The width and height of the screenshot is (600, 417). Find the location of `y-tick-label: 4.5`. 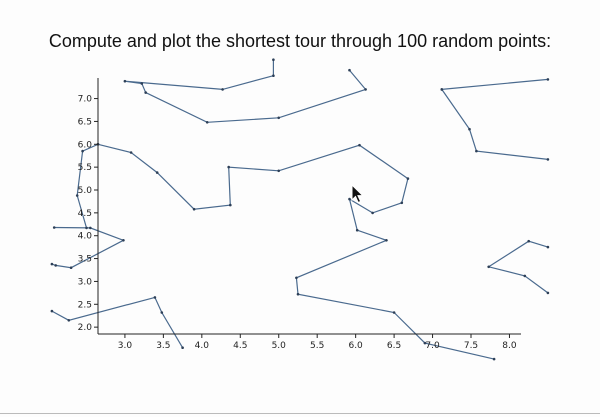

y-tick-label: 4.5 is located at coordinates (85, 214).